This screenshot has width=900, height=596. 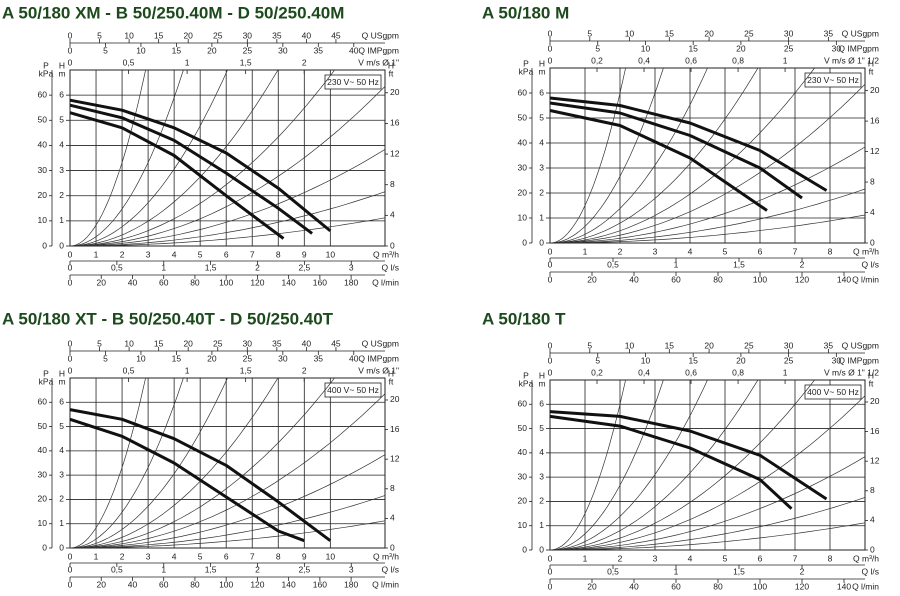 What do you see at coordinates (351, 282) in the screenshot?
I see `axis-tick-label: 180` at bounding box center [351, 282].